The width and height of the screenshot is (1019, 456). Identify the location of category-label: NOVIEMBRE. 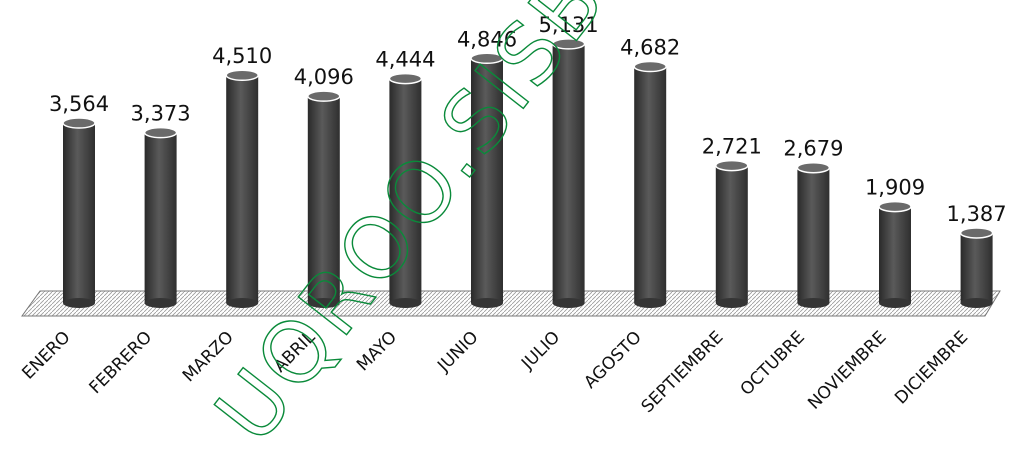
(847, 370).